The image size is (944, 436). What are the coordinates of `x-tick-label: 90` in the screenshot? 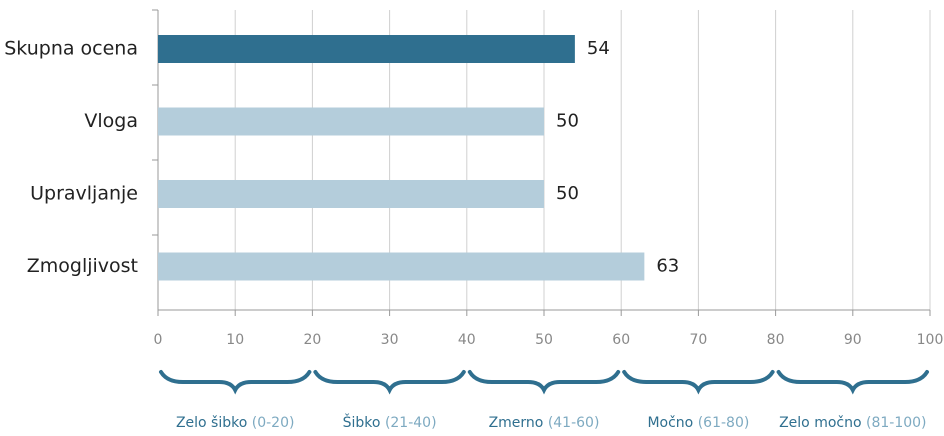 It's located at (853, 340).